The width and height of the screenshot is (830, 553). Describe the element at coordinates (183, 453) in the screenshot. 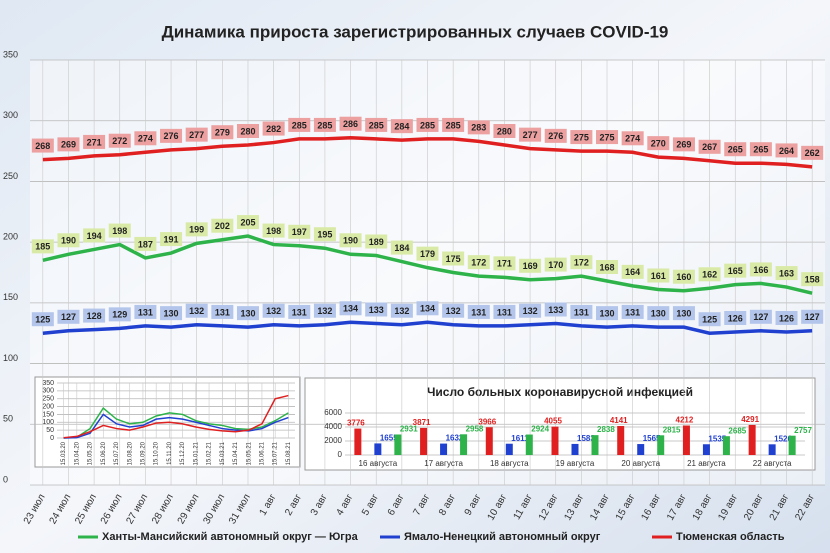

I see `x-tick-label: 15.12.20` at that location.